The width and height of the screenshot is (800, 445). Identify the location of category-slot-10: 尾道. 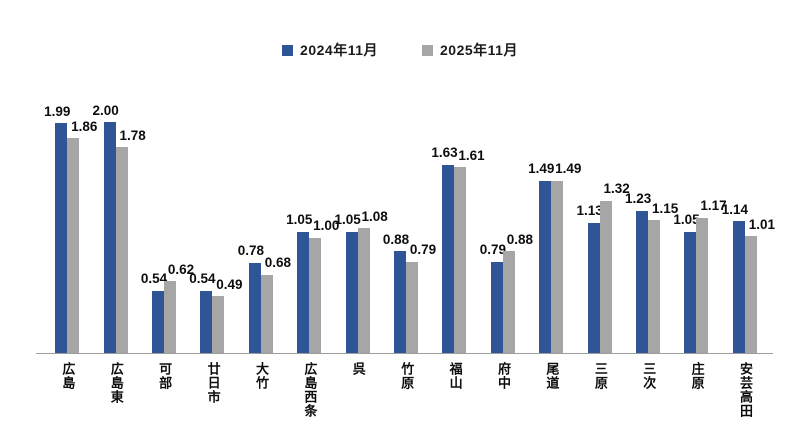
(551, 390).